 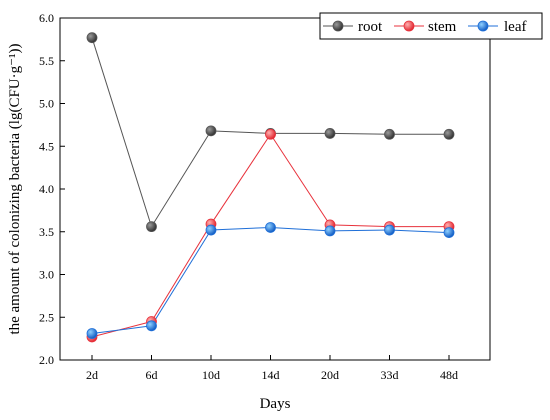 What do you see at coordinates (46, 275) in the screenshot?
I see `y-tick-label: 3.0` at bounding box center [46, 275].